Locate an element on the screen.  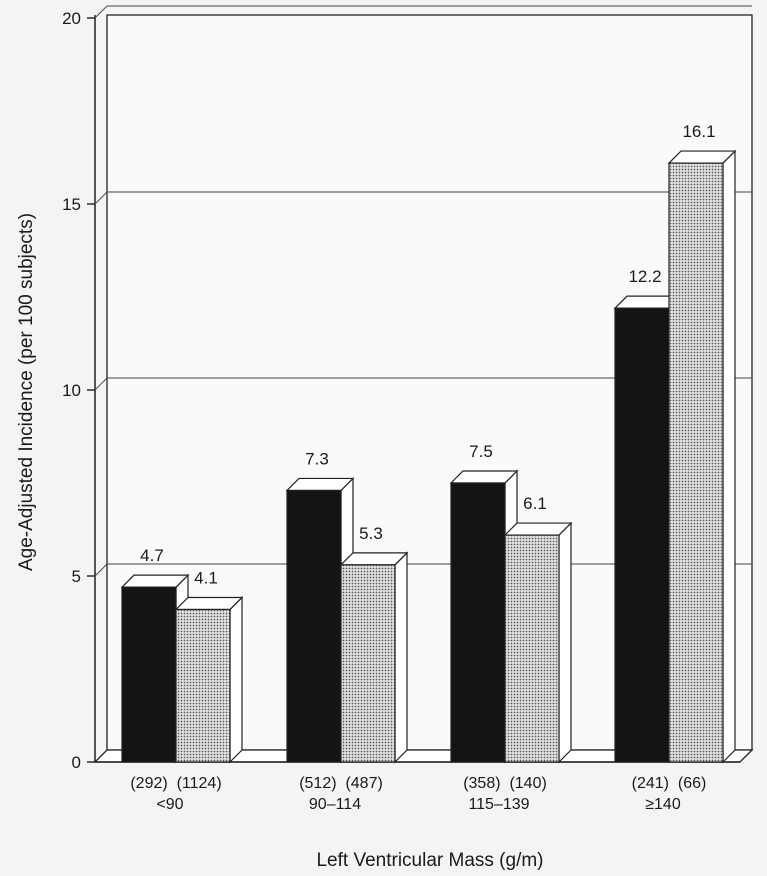
x-category-2: (512) (487) 90–114 is located at coordinates (341, 794).